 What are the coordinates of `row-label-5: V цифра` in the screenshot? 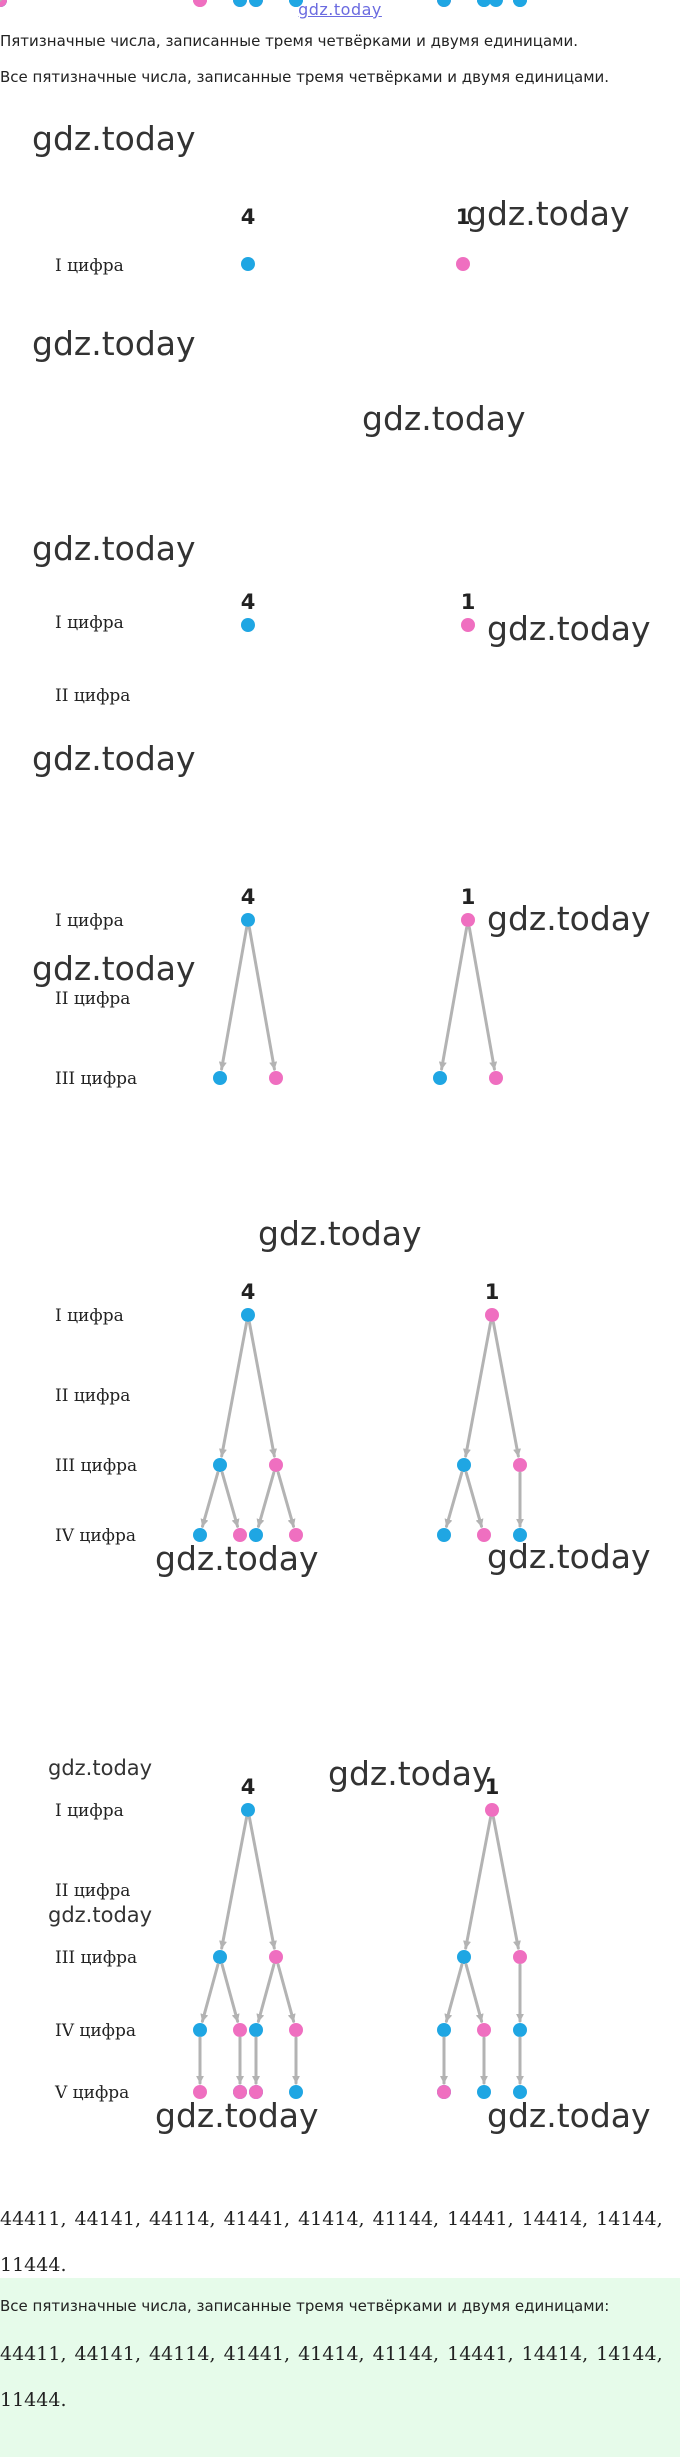 It's located at (91, 2093).